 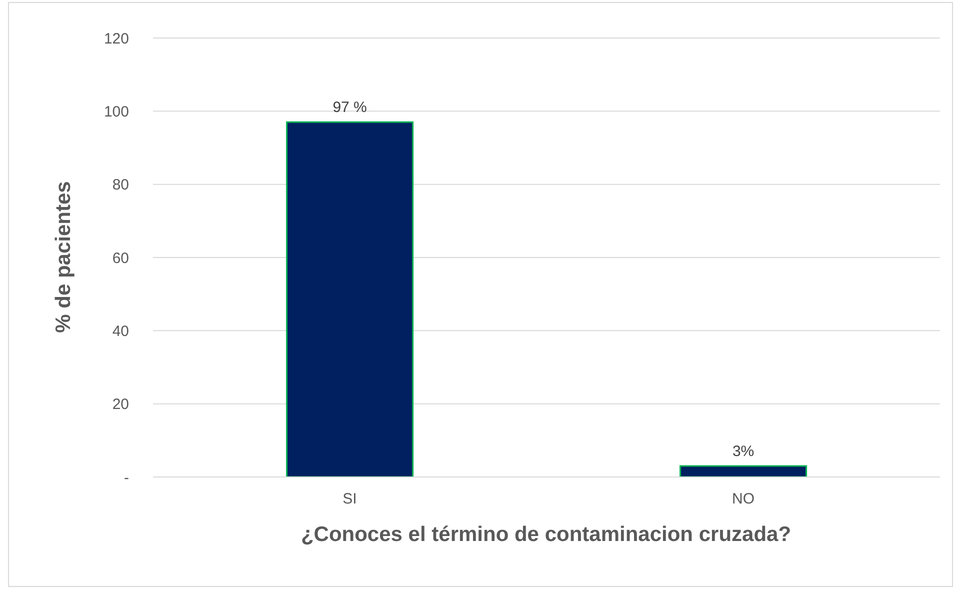 I want to click on y-axis-title: % de pacientes, so click(x=64, y=257).